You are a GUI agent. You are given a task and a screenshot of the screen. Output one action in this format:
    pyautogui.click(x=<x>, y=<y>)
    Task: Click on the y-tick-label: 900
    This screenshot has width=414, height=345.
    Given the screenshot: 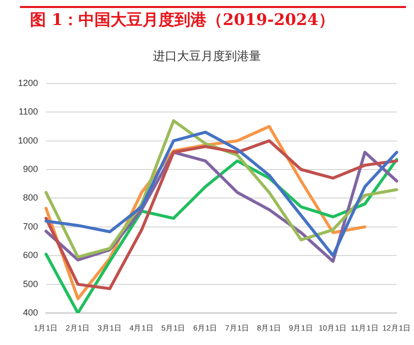 What is the action you would take?
    pyautogui.click(x=30, y=169)
    